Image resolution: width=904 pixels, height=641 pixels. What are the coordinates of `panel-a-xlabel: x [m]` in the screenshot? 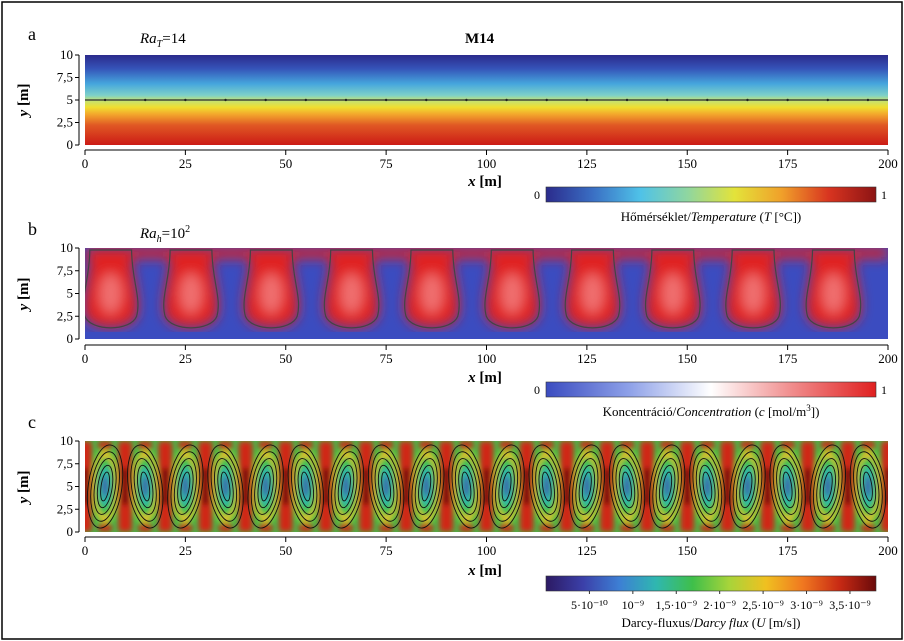 It's located at (484, 182).